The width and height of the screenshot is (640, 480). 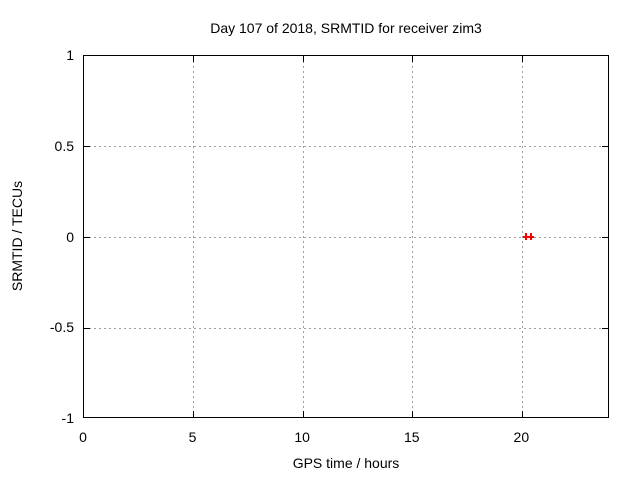 I want to click on tick-x-20-top, so click(x=522, y=59).